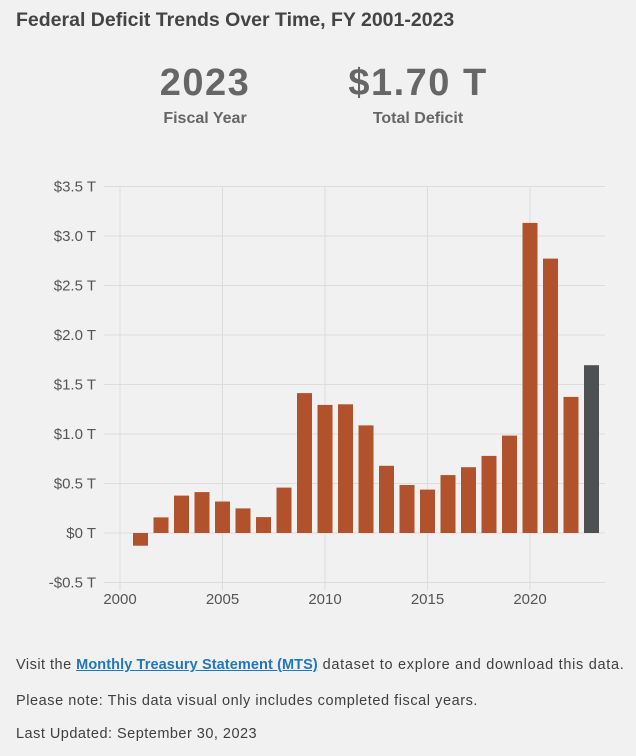  What do you see at coordinates (75, 484) in the screenshot?
I see `svg-text: $0.5 T` at bounding box center [75, 484].